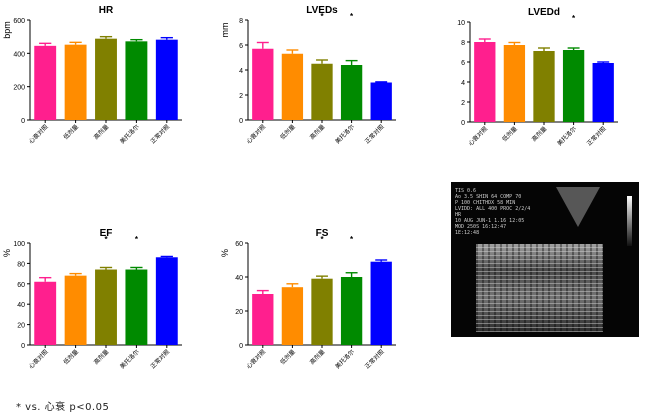 This screenshot has height=415, width=655. Describe the element at coordinates (461, 23) in the screenshot. I see `y-tick-label: 10` at that location.